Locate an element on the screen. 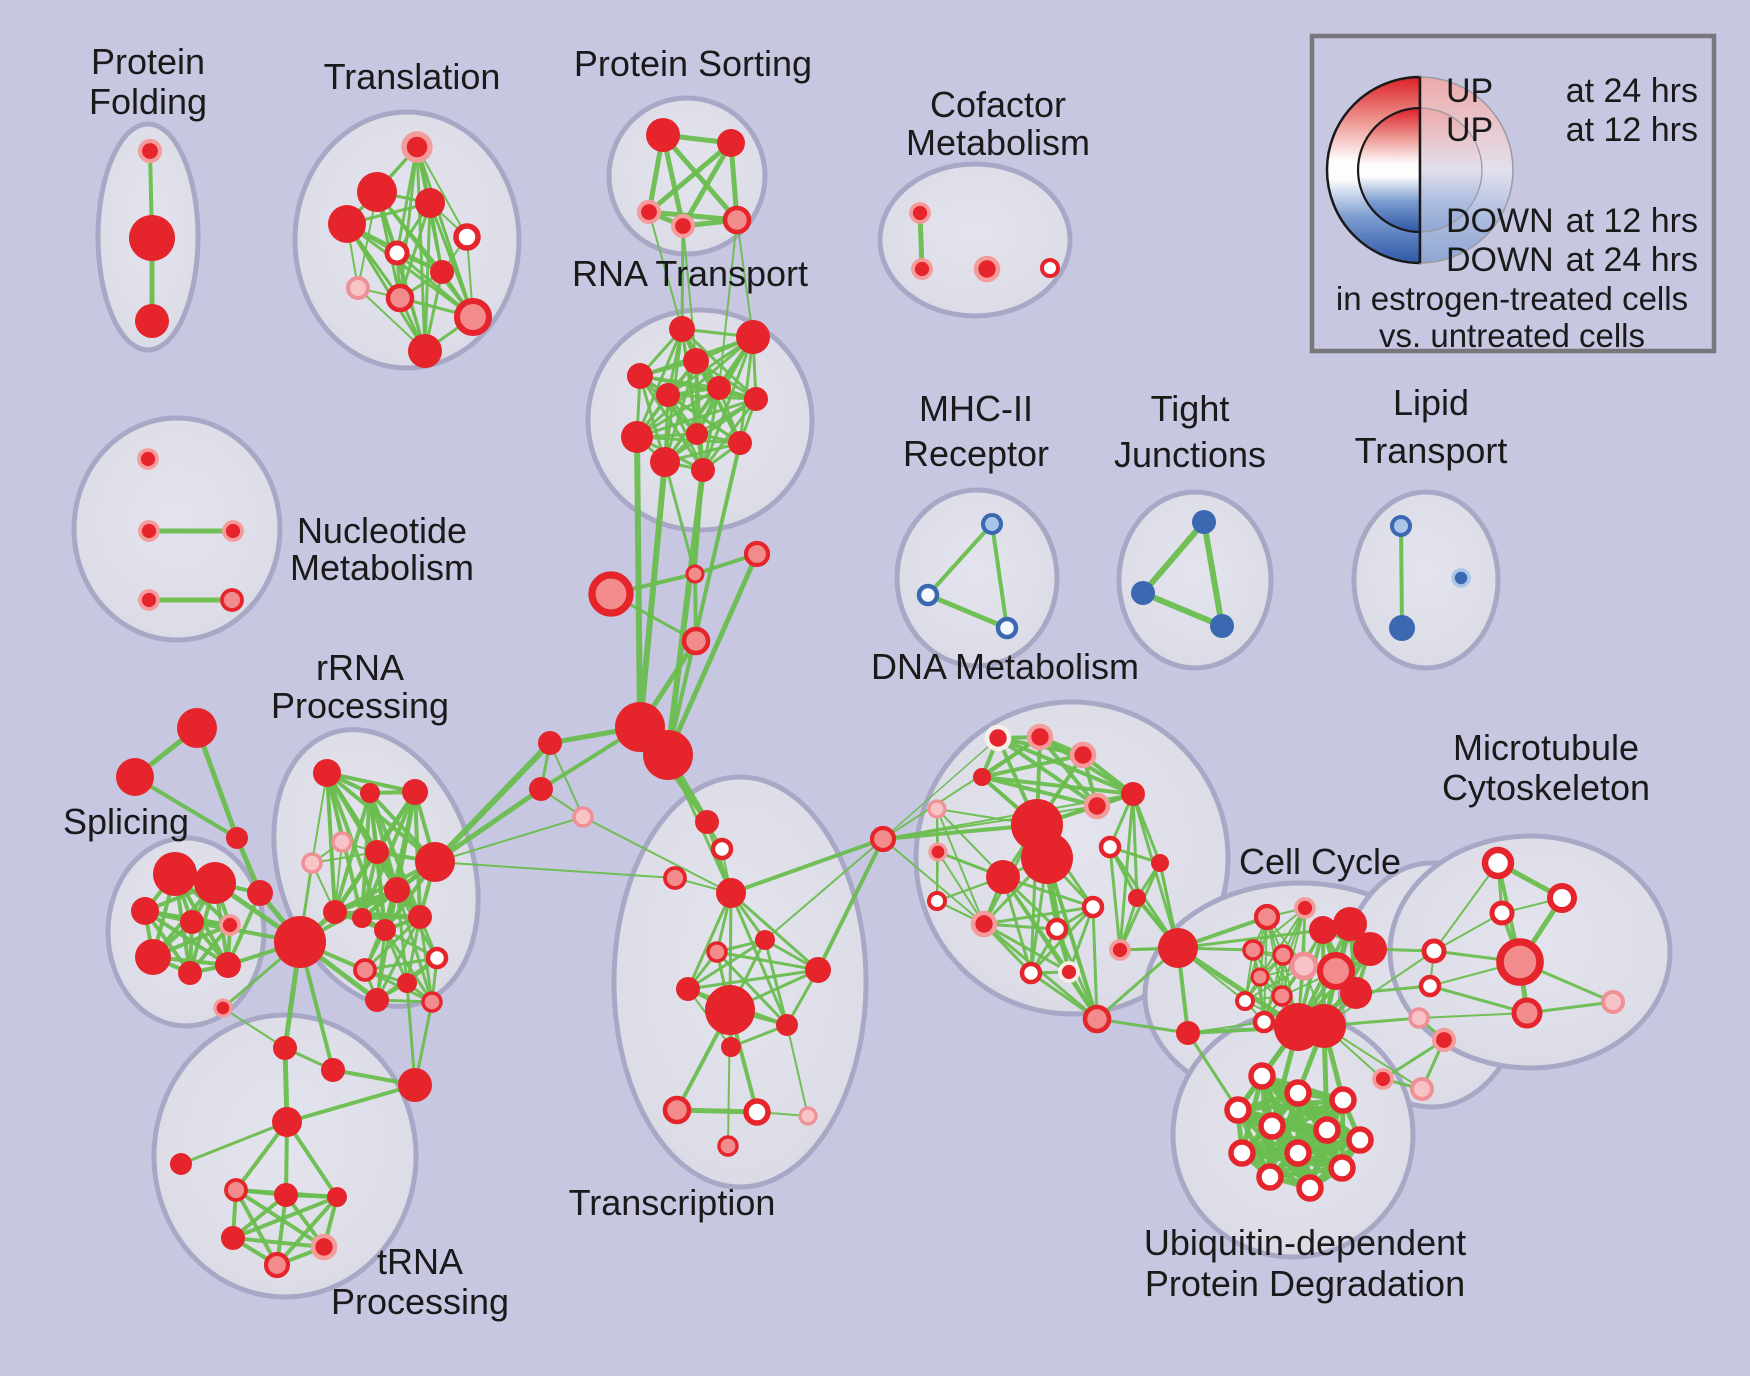 The height and width of the screenshot is (1376, 1750). edge-tc4-tc9 is located at coordinates (776, 982).